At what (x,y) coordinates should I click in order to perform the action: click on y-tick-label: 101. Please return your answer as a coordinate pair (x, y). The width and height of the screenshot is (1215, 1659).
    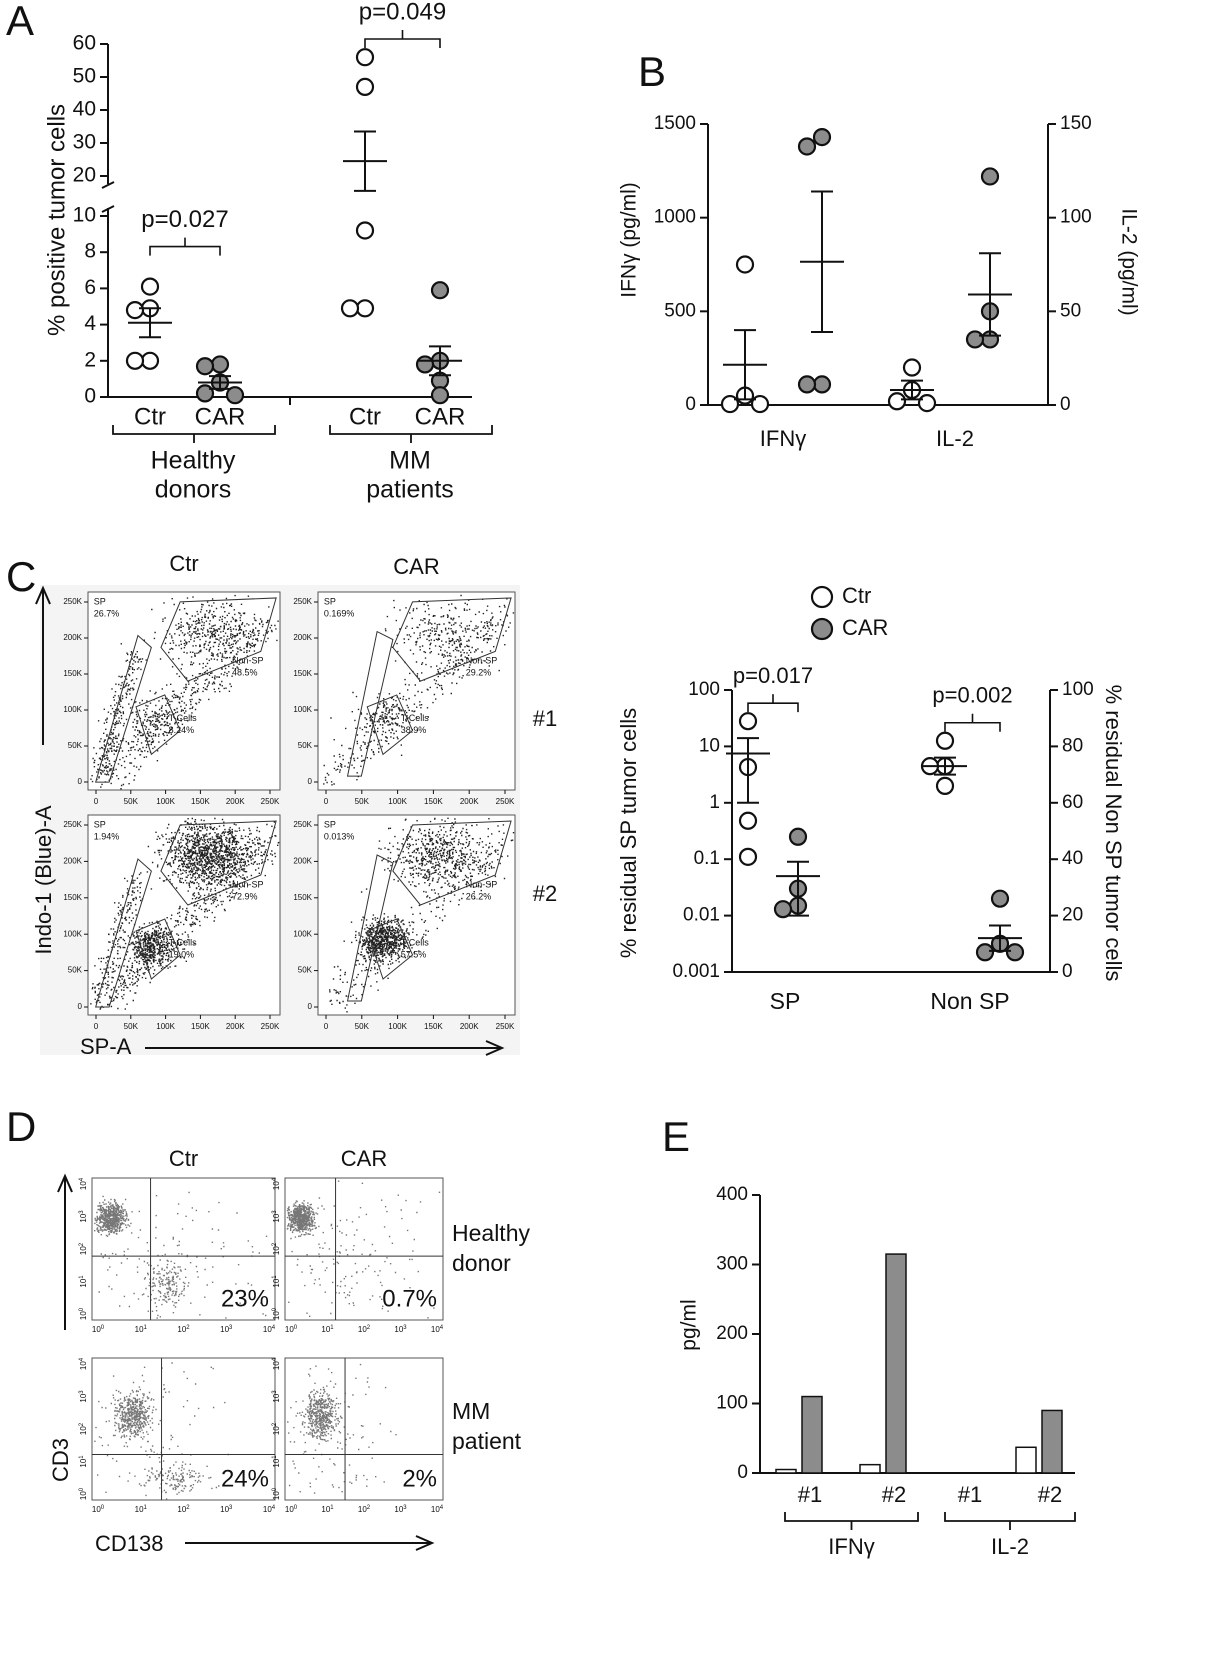
    Looking at the image, I should click on (84, 1461).